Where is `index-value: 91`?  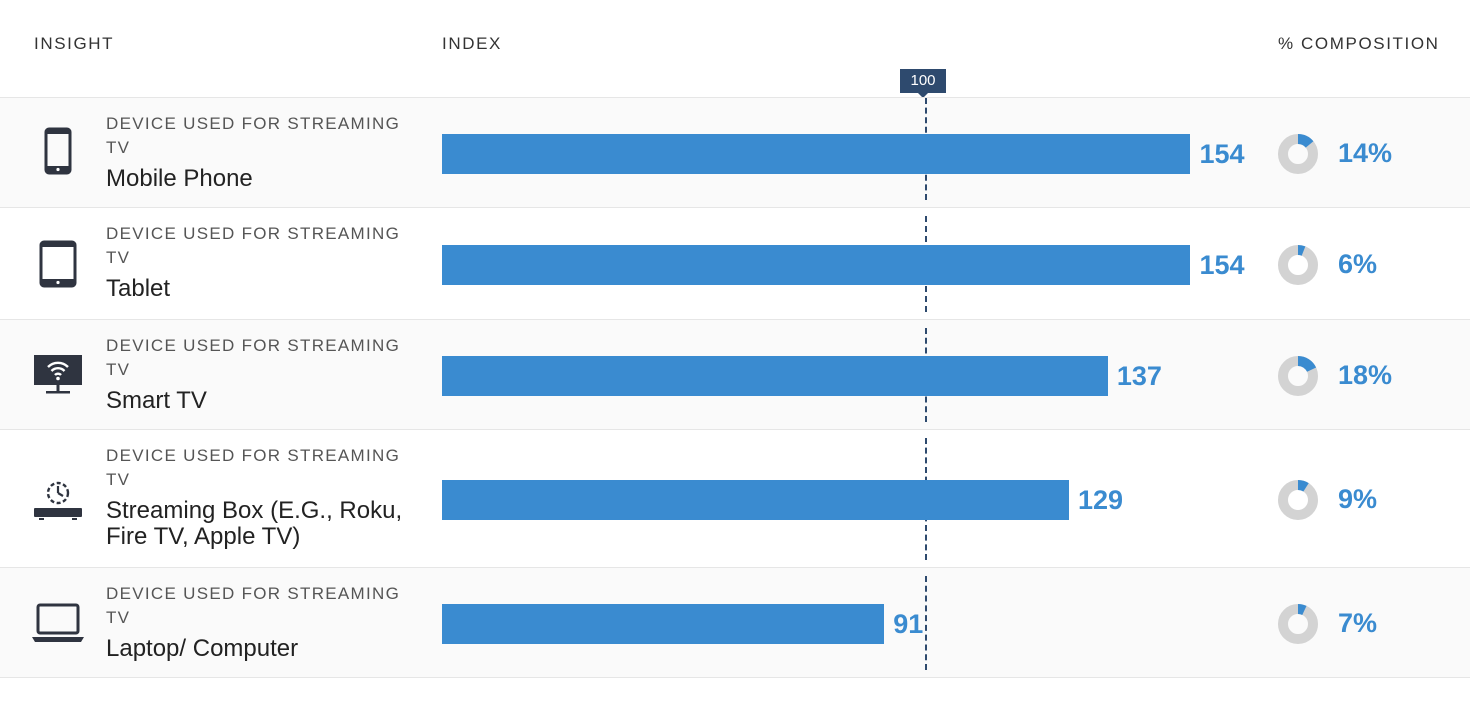
index-value: 91 is located at coordinates (908, 624).